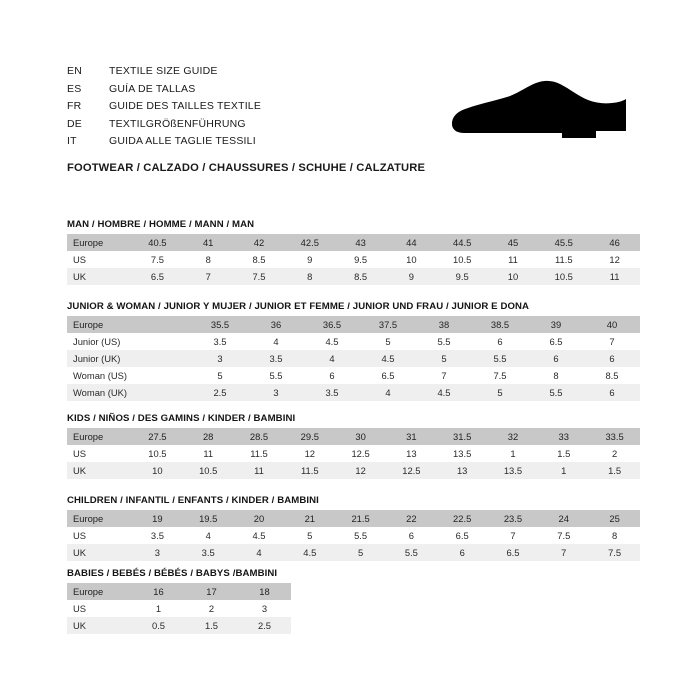 This screenshot has width=700, height=700. What do you see at coordinates (157, 242) in the screenshot?
I see `size-cell: 40.5` at bounding box center [157, 242].